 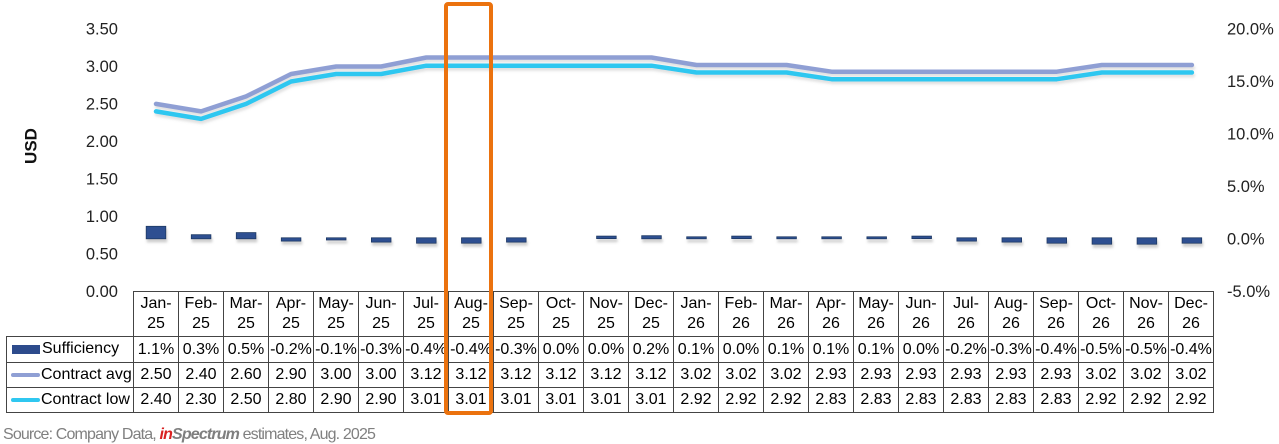 I want to click on svg-text: 2.50, so click(x=102, y=105).